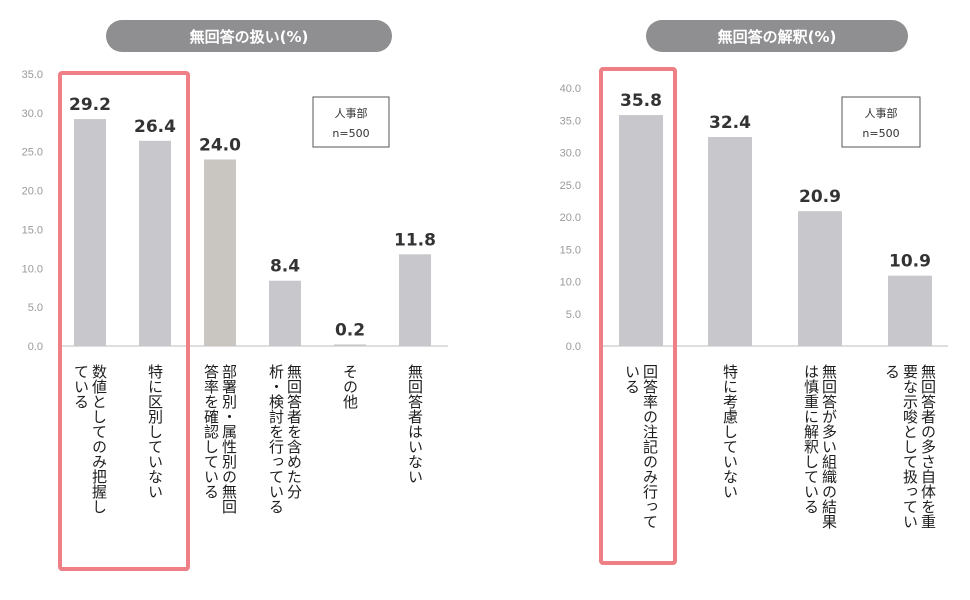 Image resolution: width=970 pixels, height=600 pixels. Describe the element at coordinates (730, 431) in the screenshot. I see `category-label: 特に考慮していない` at that location.